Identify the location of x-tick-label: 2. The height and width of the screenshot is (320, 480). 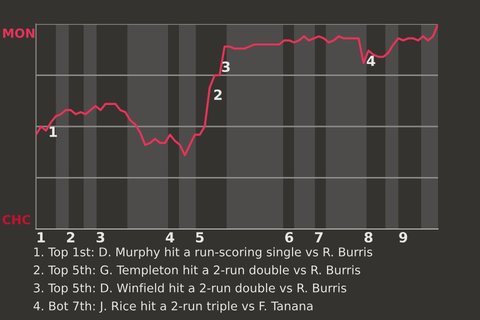
(70, 237).